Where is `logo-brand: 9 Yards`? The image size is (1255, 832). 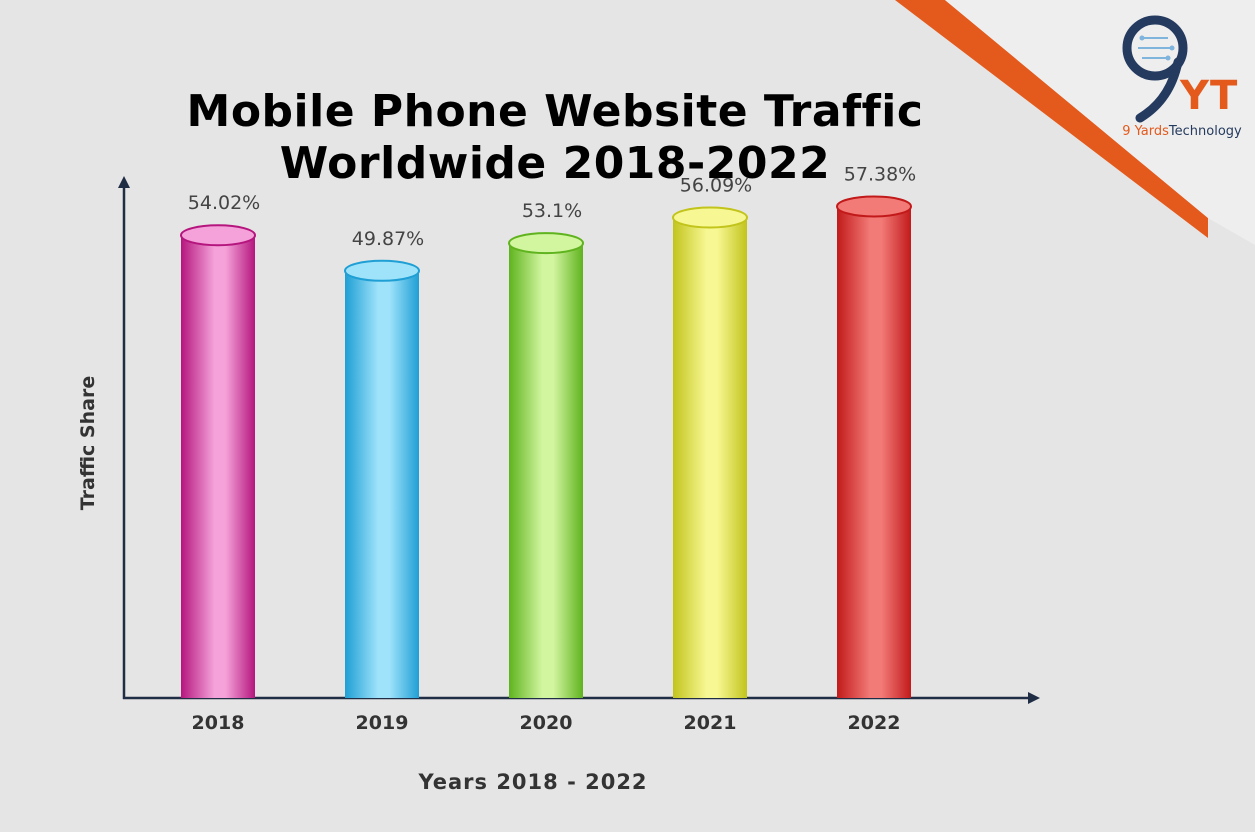
logo-brand: 9 Yards is located at coordinates (1145, 131).